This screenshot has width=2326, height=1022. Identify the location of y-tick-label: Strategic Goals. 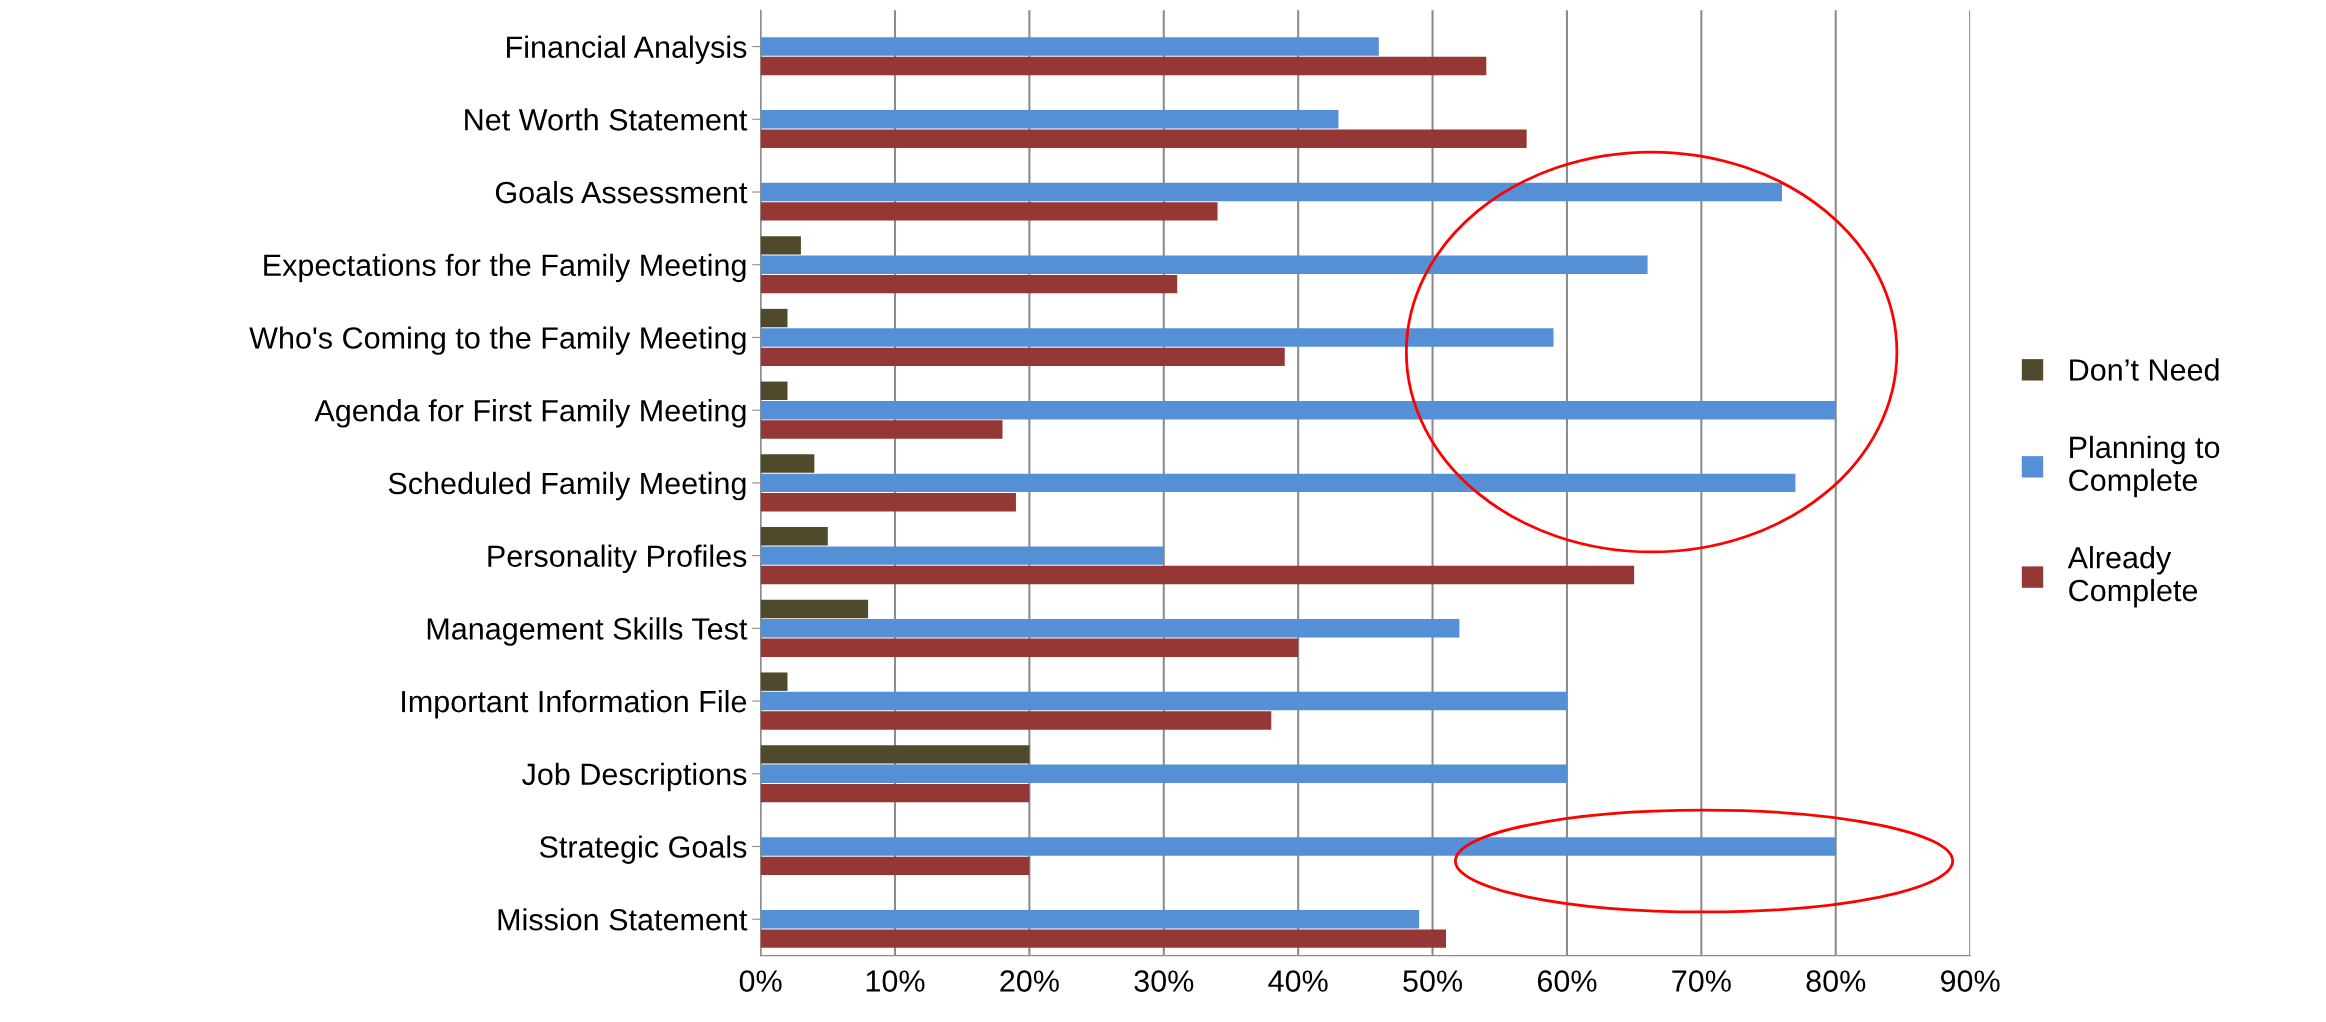
(643, 849).